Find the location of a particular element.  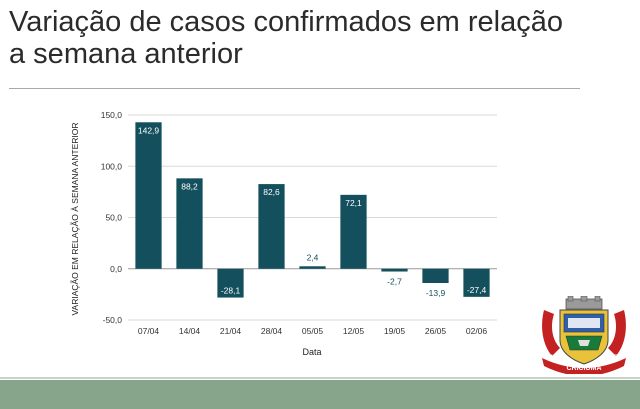

crest-year-left: 1880 is located at coordinates (557, 358).